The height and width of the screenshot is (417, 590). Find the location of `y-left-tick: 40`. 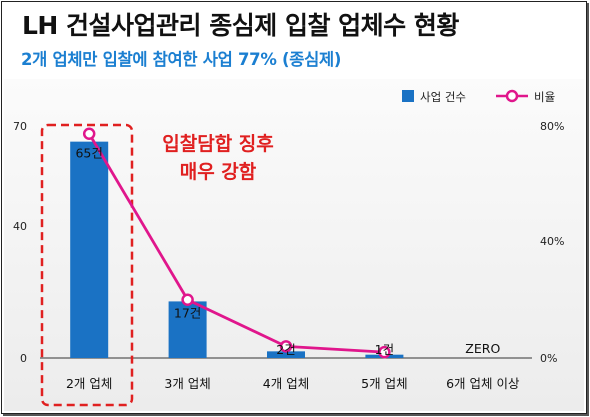

y-left-tick: 40 is located at coordinates (20, 226).